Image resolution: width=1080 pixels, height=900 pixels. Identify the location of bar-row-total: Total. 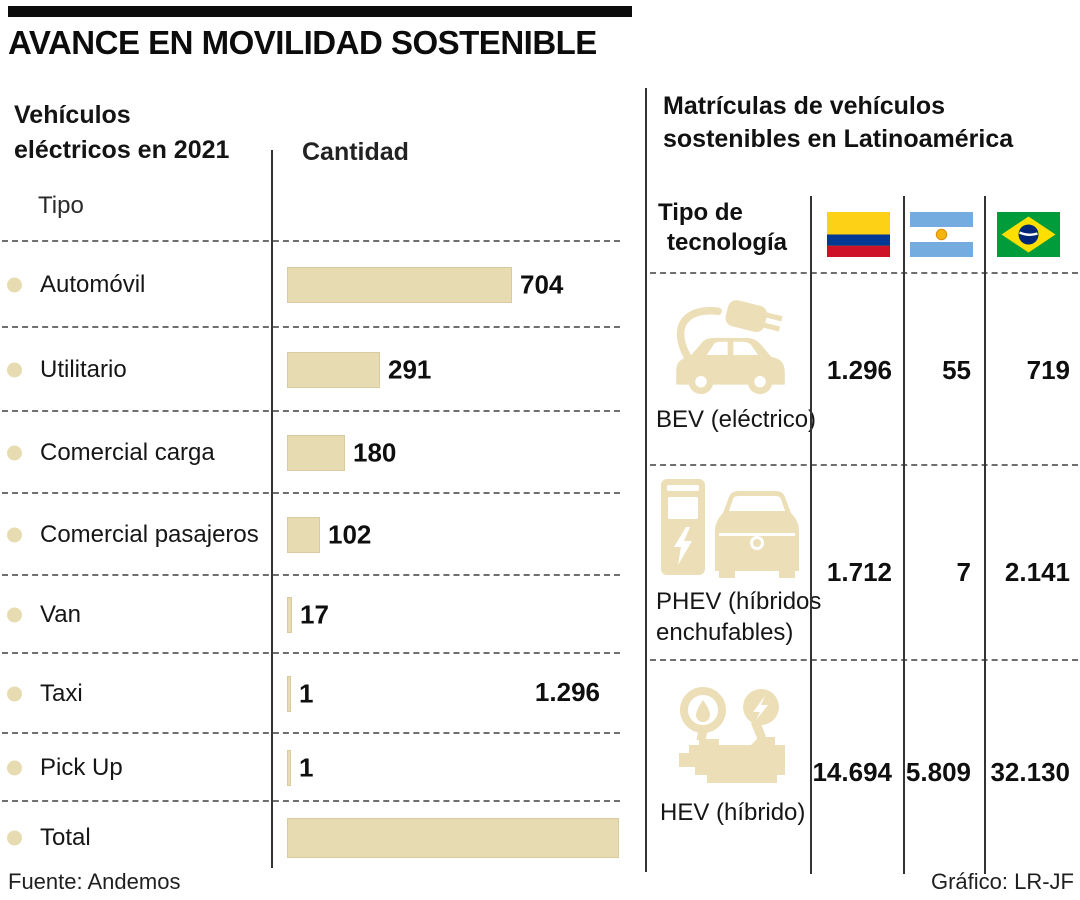
(311, 837).